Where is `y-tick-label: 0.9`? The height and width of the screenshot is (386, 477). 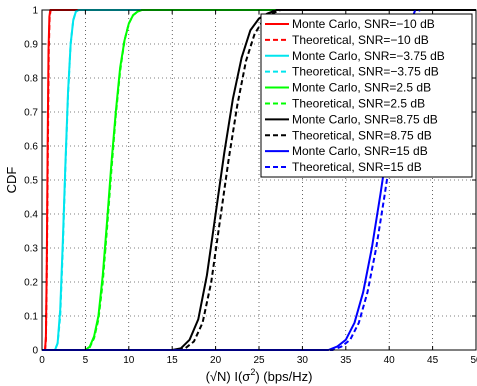 y-tick-label: 0.9 is located at coordinates (31, 45).